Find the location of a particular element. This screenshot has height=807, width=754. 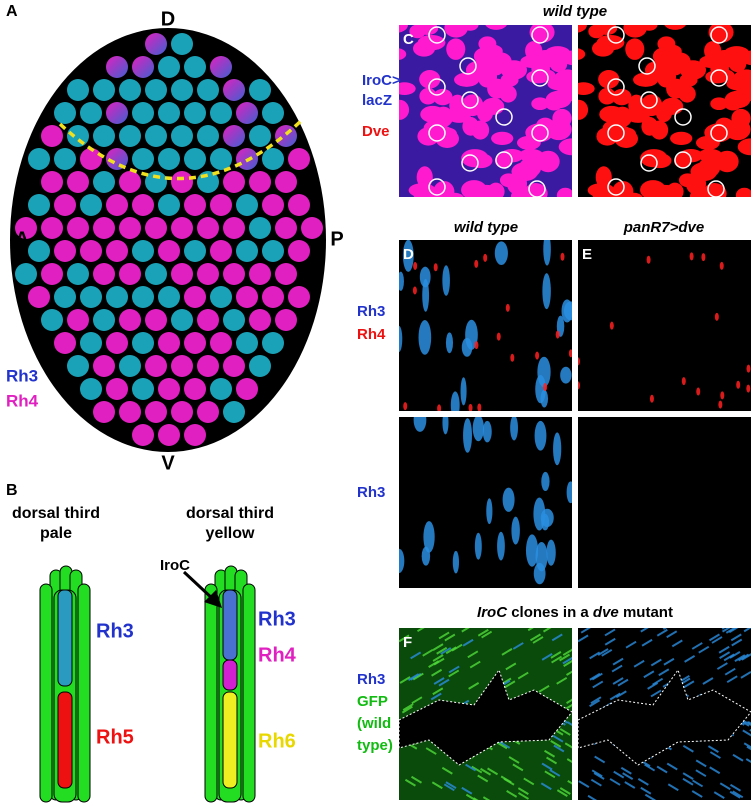

title-part: dve is located at coordinates (606, 612).